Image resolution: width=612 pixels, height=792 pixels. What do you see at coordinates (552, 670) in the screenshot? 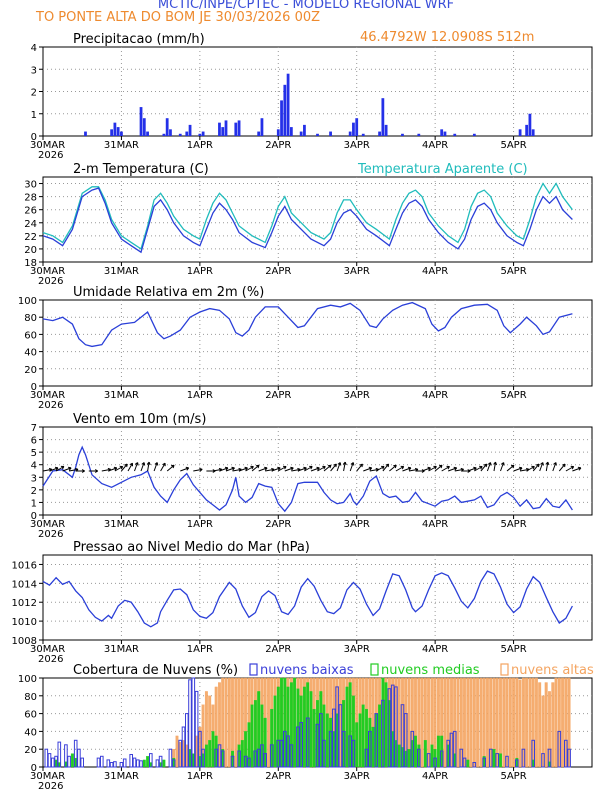
I see `legend-label: nuvens altas` at bounding box center [552, 670].